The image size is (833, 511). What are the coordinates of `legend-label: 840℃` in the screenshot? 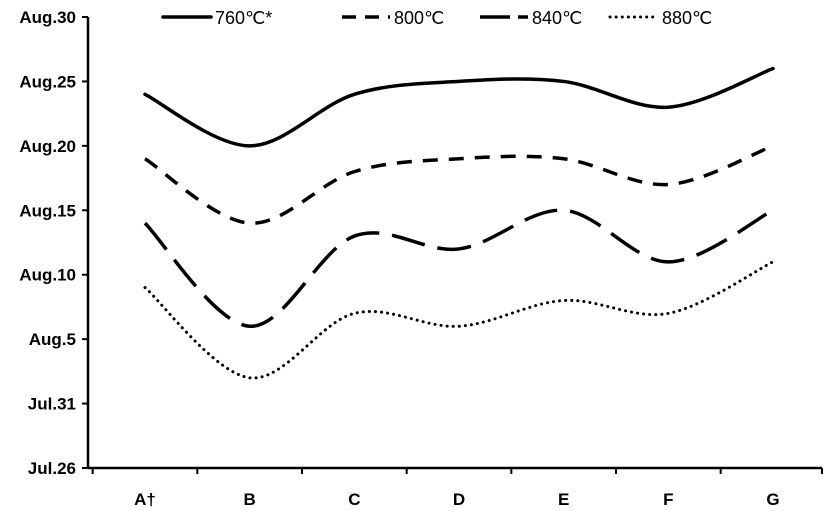 It's located at (557, 18).